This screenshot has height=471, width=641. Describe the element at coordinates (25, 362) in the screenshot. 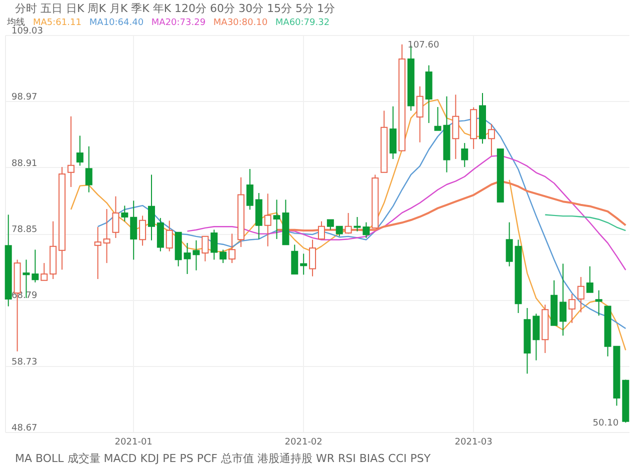

I see `y-tick-label: 58.73` at that location.